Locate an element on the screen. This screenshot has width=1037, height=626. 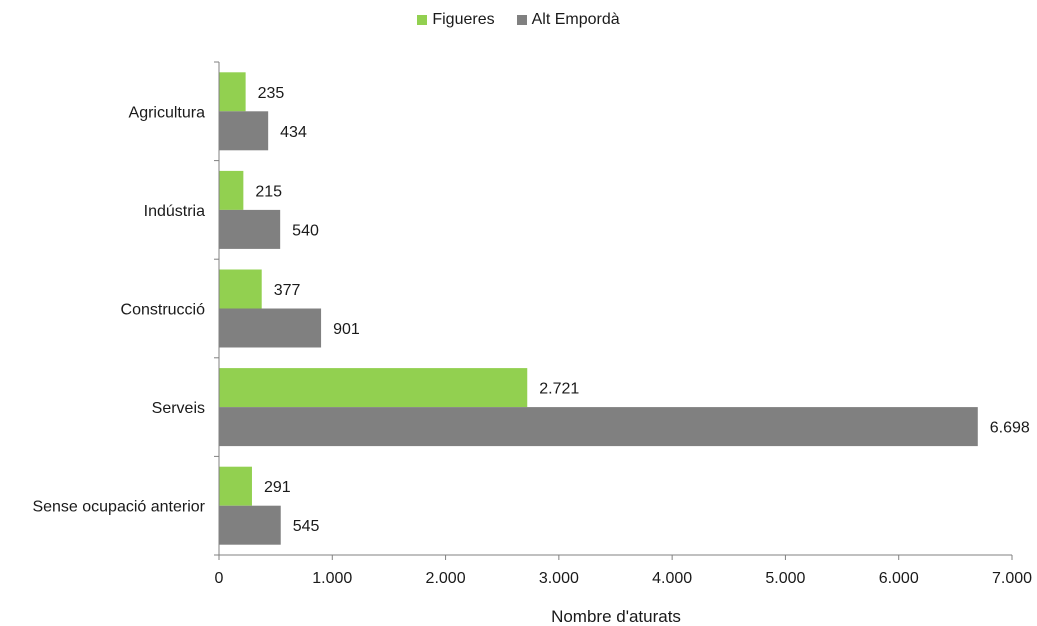
x-tick-label-2: 2.000 is located at coordinates (446, 578).